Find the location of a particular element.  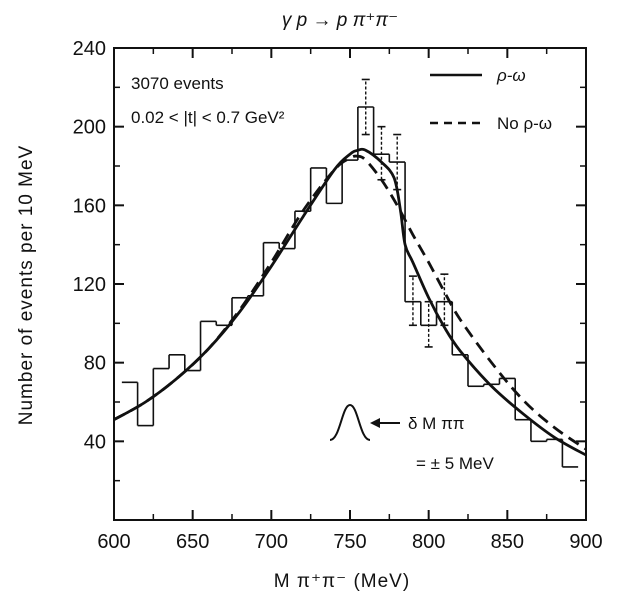

legend: ρ-ω No ρ-ω is located at coordinates (491, 99).